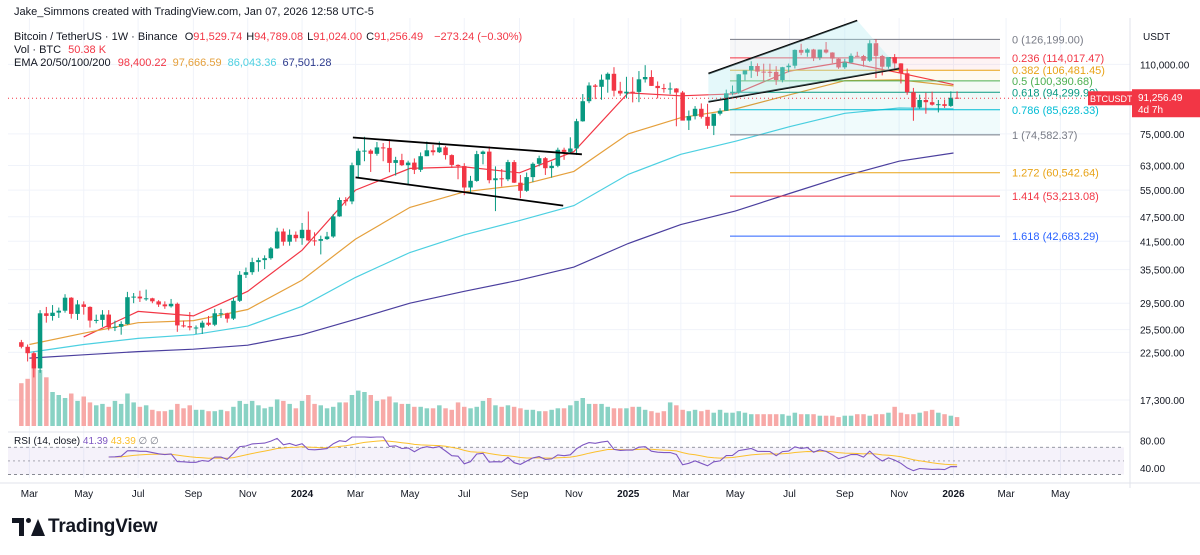  Describe the element at coordinates (85, 527) in the screenshot. I see `tradingview-logo: TradingView` at that location.